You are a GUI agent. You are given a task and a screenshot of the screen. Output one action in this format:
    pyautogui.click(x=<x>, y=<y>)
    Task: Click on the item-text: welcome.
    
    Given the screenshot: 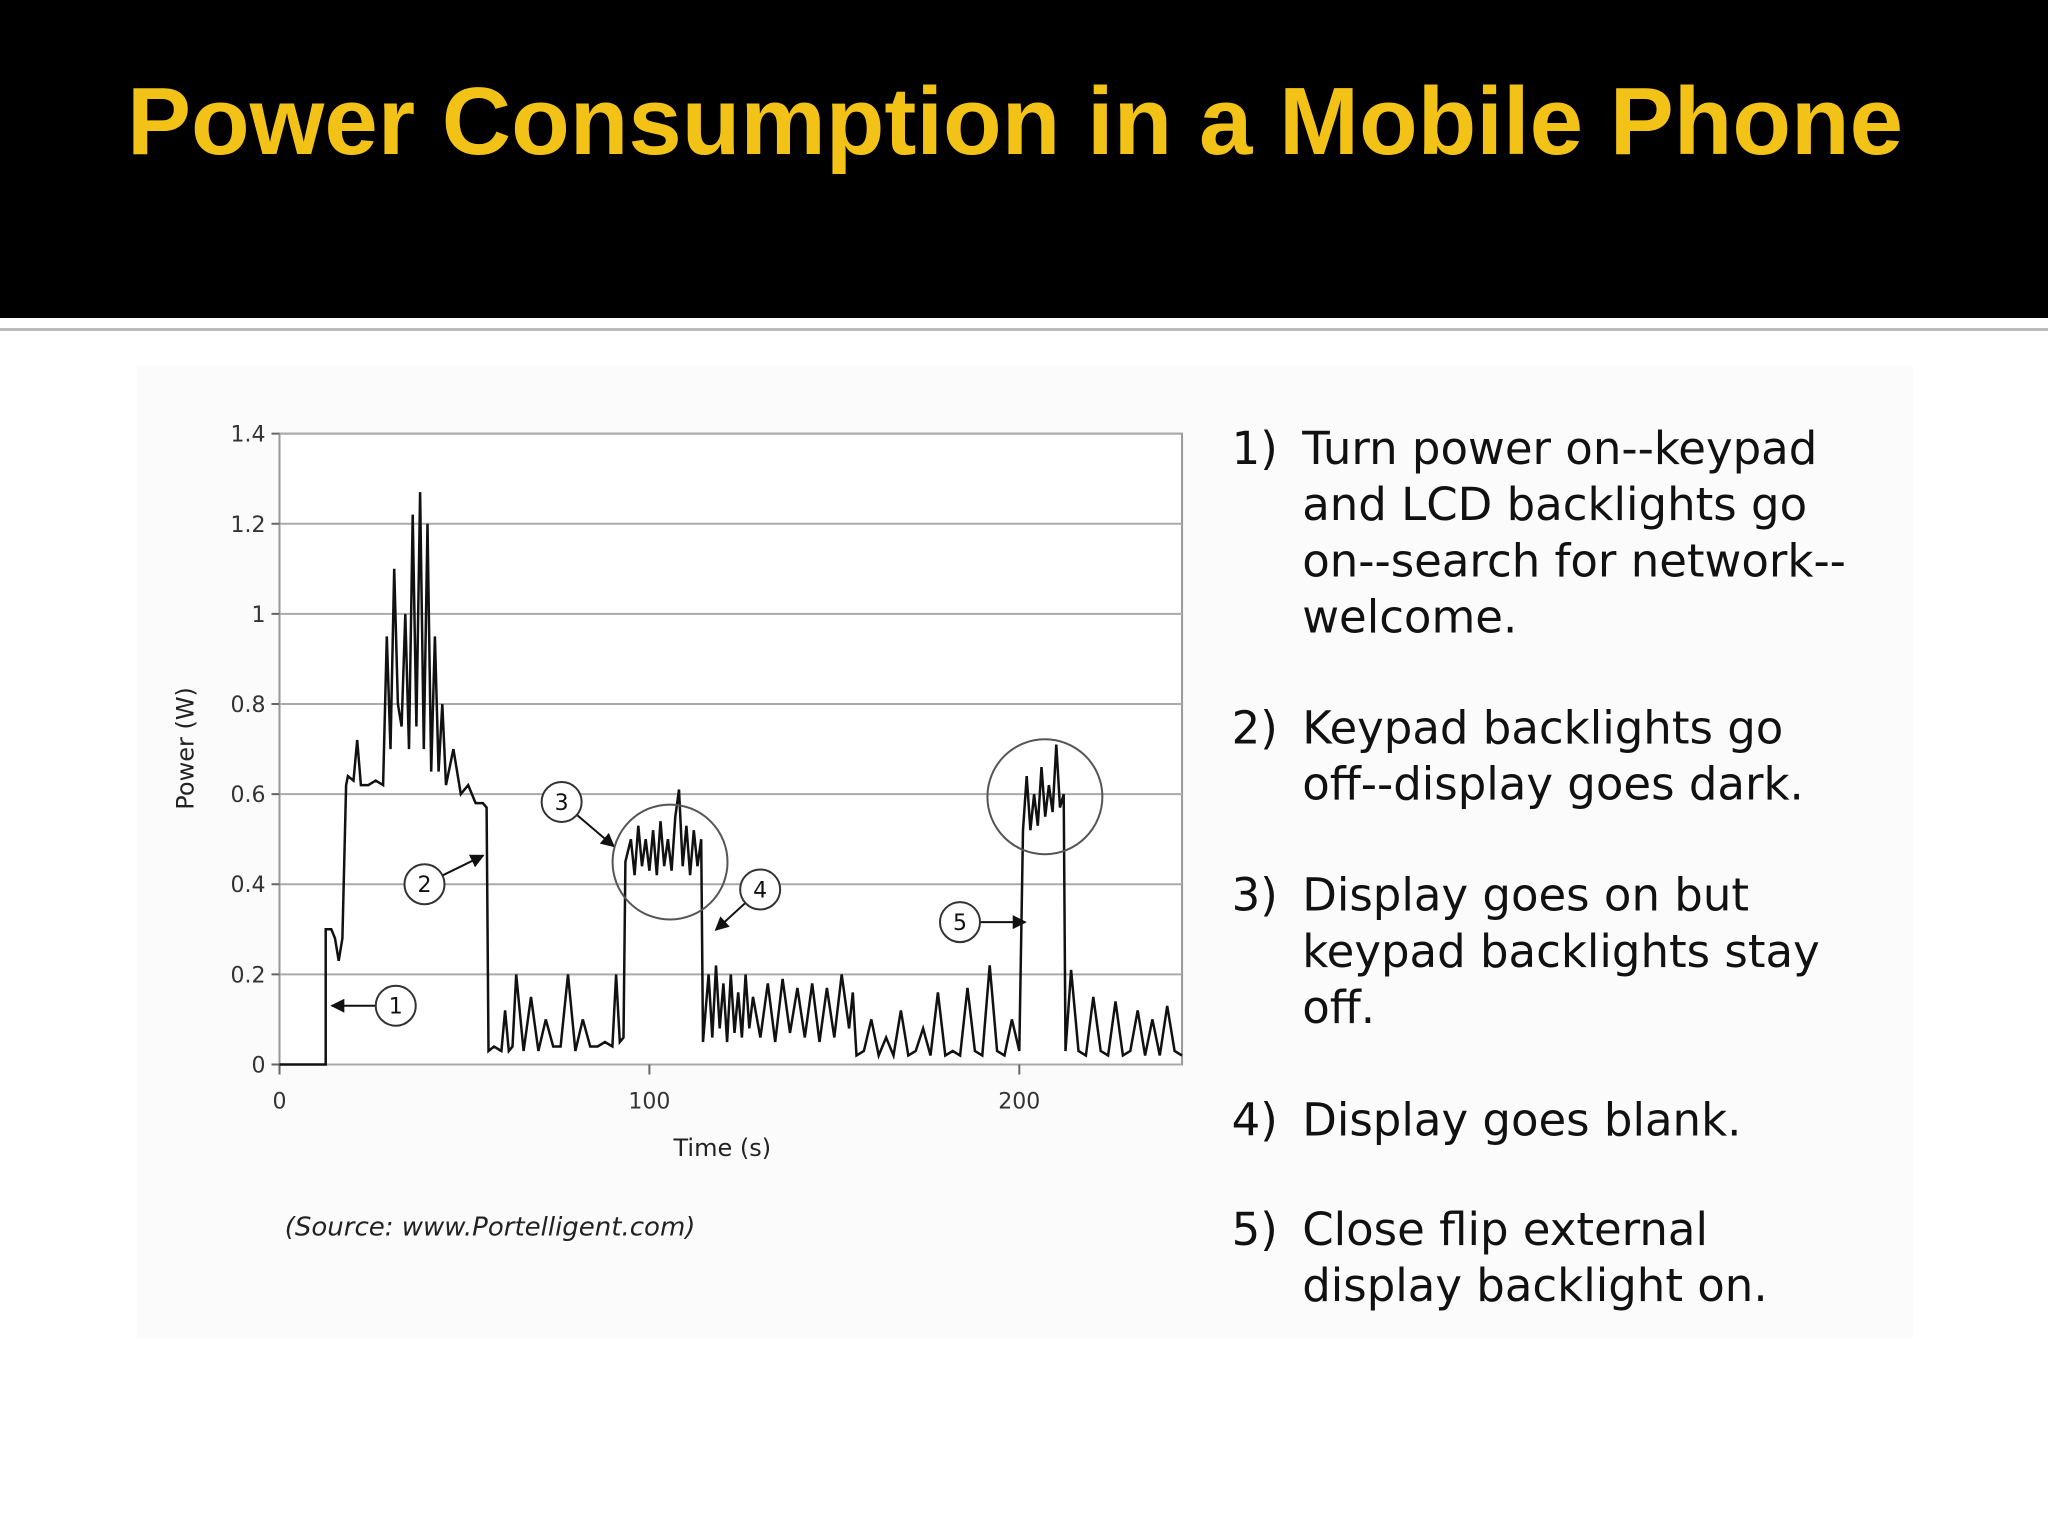 What is the action you would take?
    pyautogui.click(x=1409, y=616)
    